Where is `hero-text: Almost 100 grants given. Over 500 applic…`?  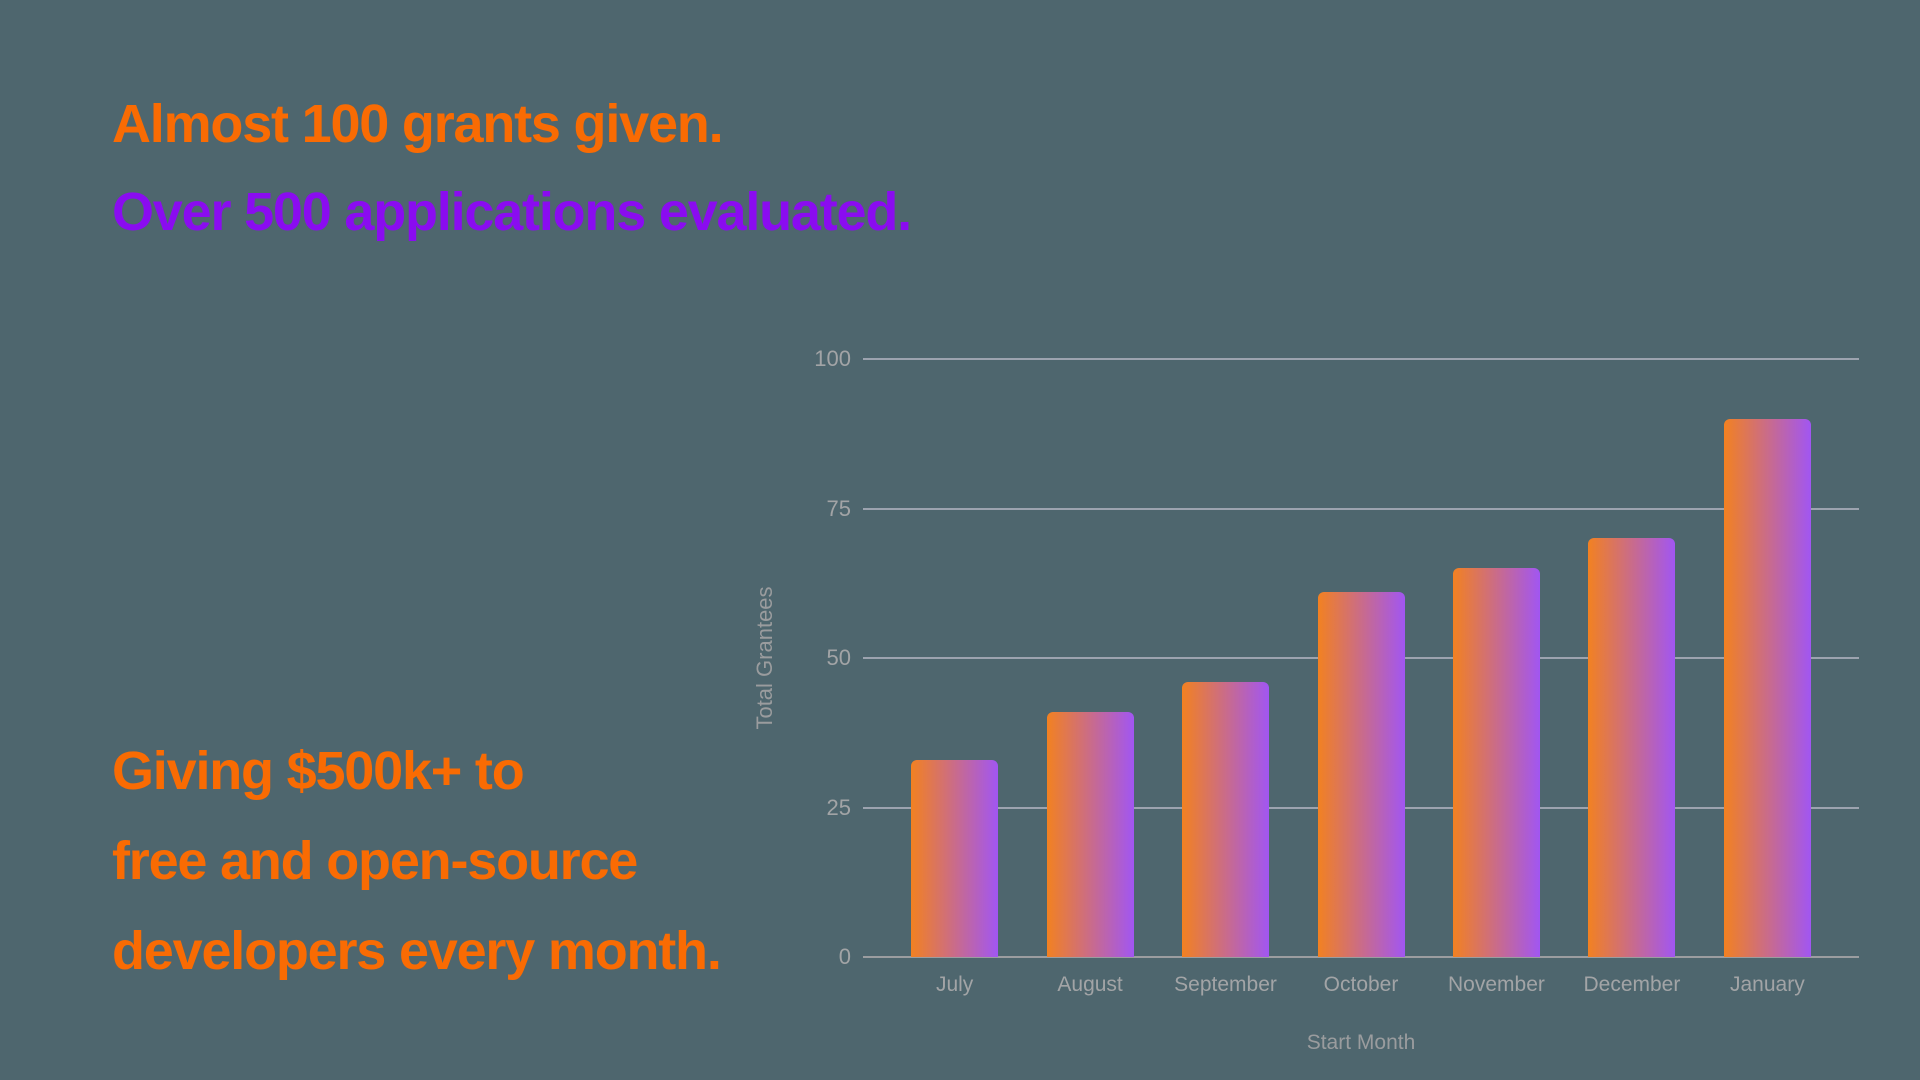
hero-text: Almost 100 grants given. Over 500 applic… is located at coordinates (512, 168).